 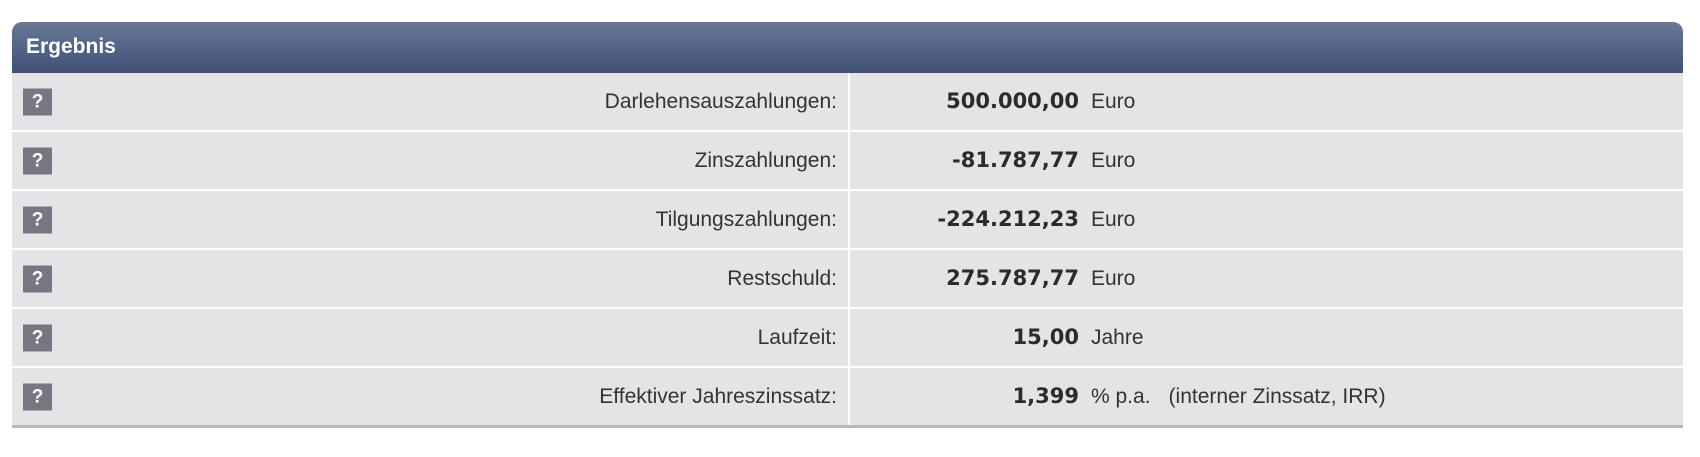 What do you see at coordinates (1266, 220) in the screenshot?
I see `value-cell: -224.212,23 Euro` at bounding box center [1266, 220].